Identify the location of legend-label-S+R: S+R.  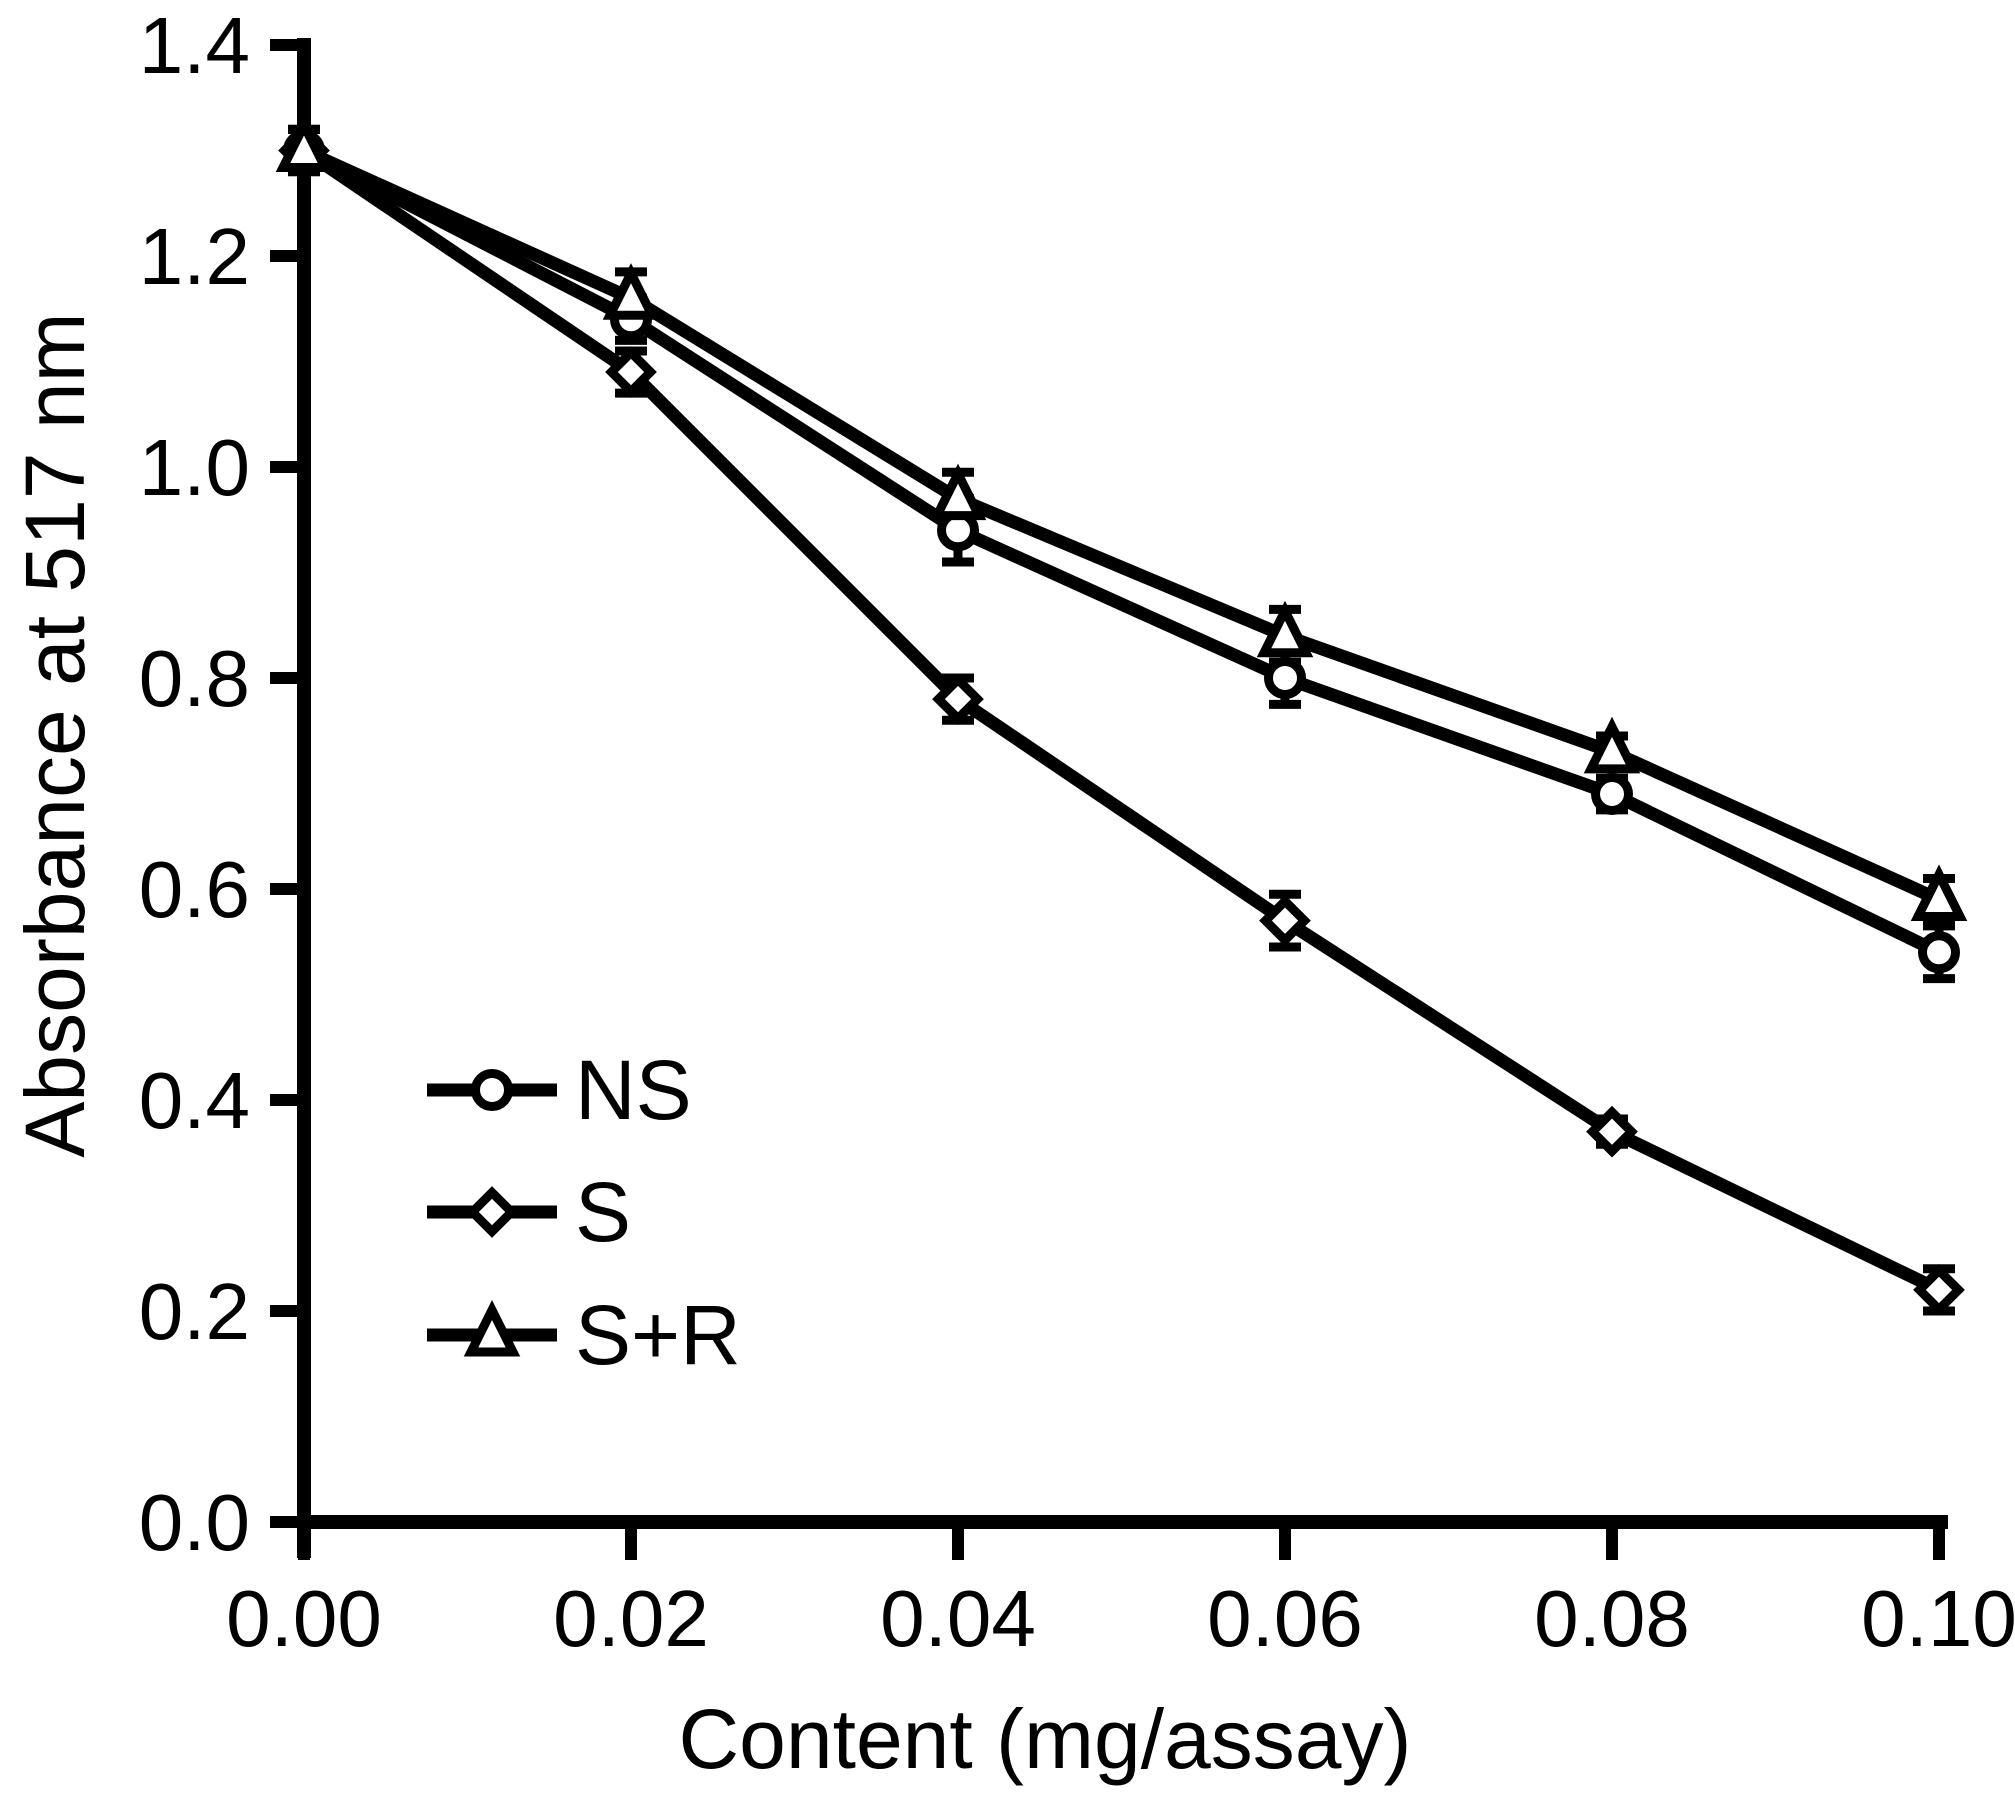
(658, 1335).